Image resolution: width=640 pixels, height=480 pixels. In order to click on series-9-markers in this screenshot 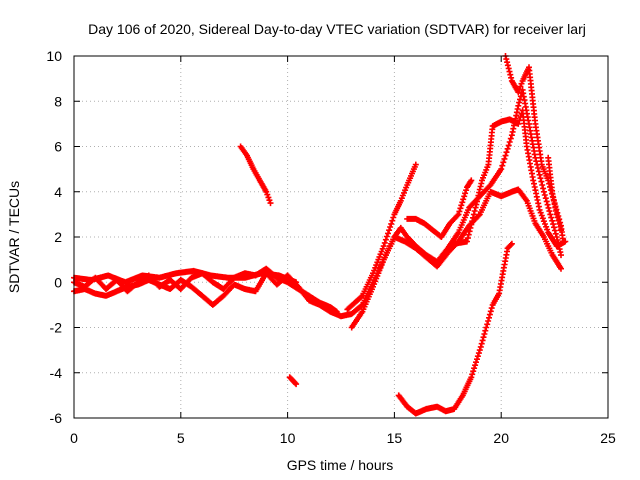, I will do `click(554, 194)`.